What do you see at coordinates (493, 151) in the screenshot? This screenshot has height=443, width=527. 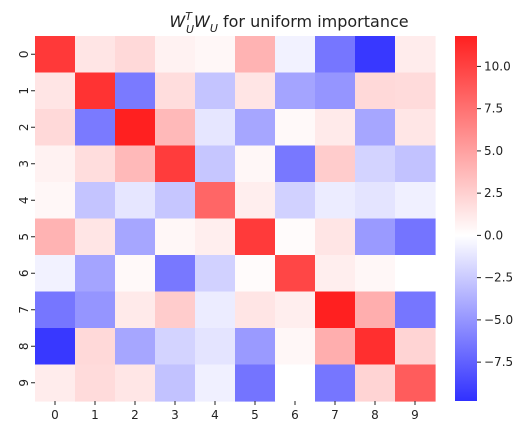 I see `colorbar-tick-label: 5.0` at bounding box center [493, 151].